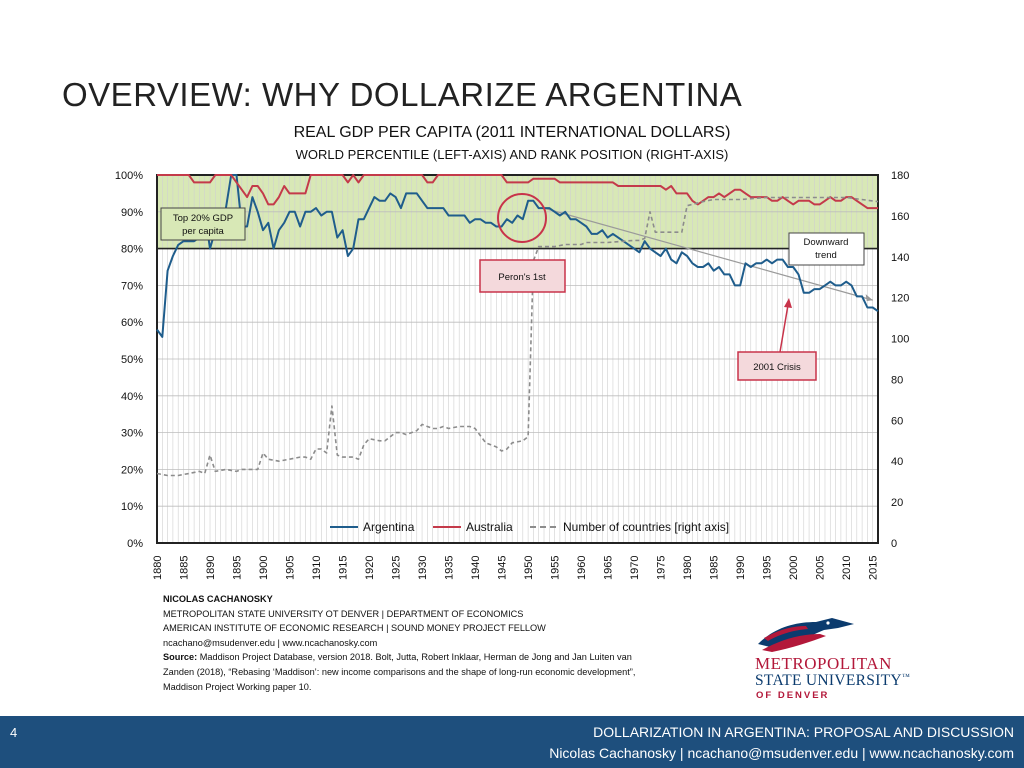 The image size is (1024, 768). I want to click on y-right-tick-label: 80, so click(897, 380).